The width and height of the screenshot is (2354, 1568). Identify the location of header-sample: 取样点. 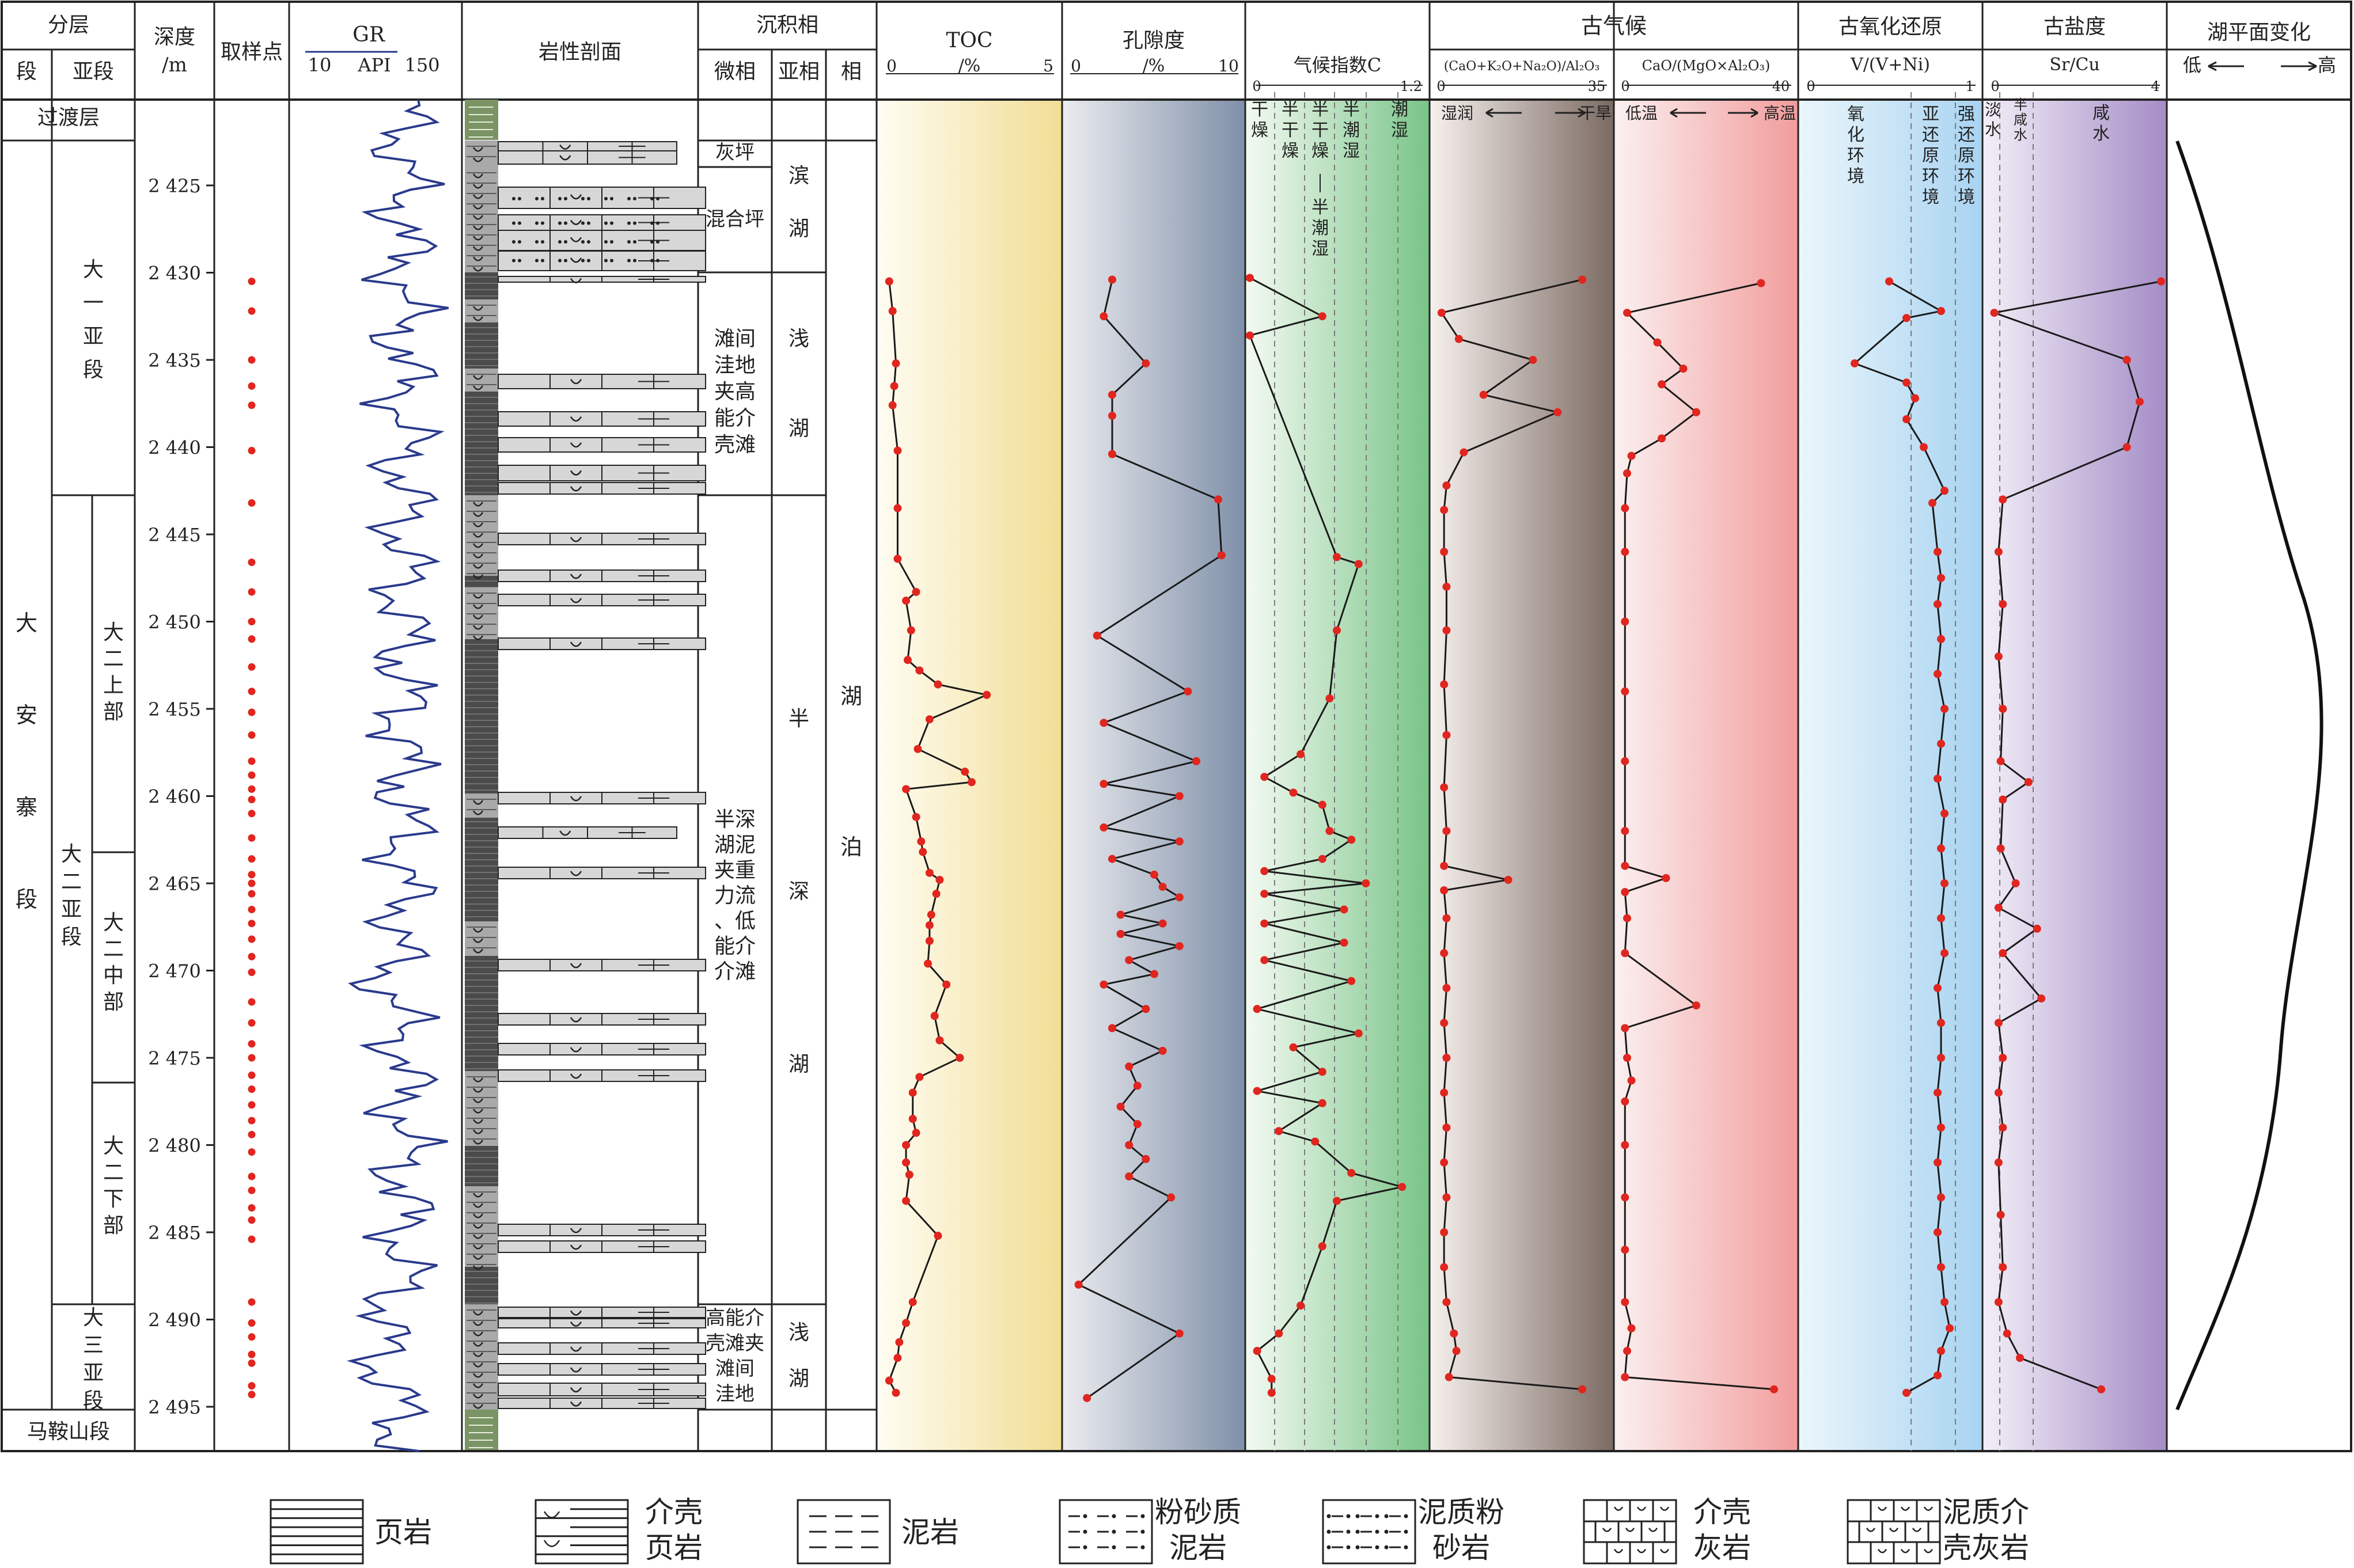
(252, 52).